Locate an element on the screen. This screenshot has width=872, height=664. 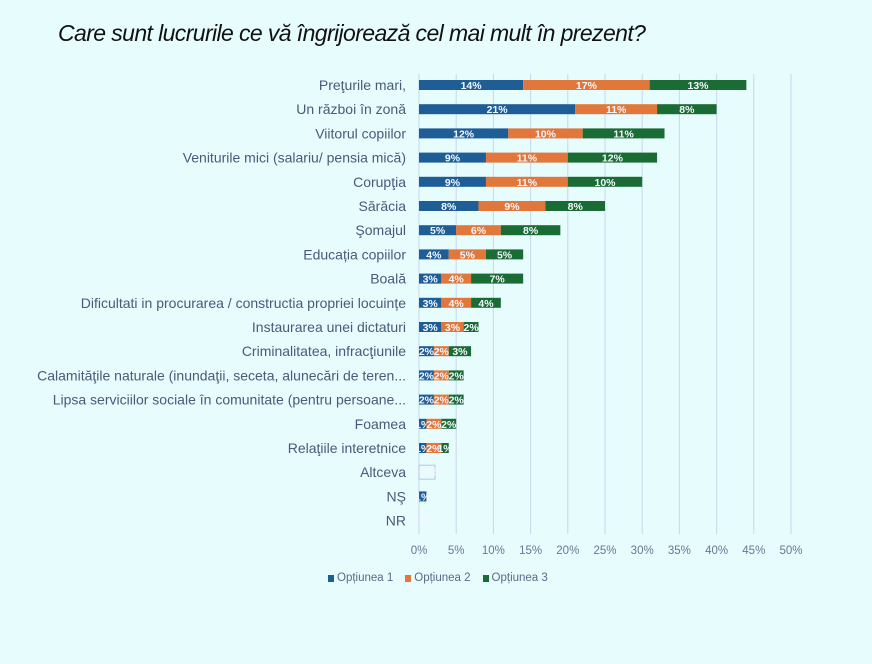
legend-item-option-2: Opțiunea 2 is located at coordinates (438, 578).